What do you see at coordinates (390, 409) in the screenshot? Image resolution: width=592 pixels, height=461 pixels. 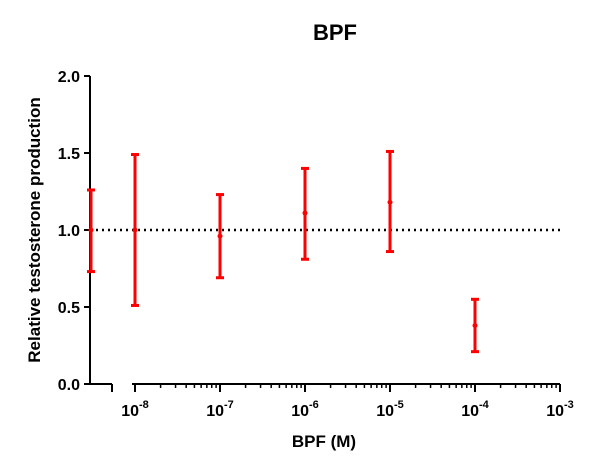 I see `x-tick-label: 10⁻⁵` at bounding box center [390, 409].